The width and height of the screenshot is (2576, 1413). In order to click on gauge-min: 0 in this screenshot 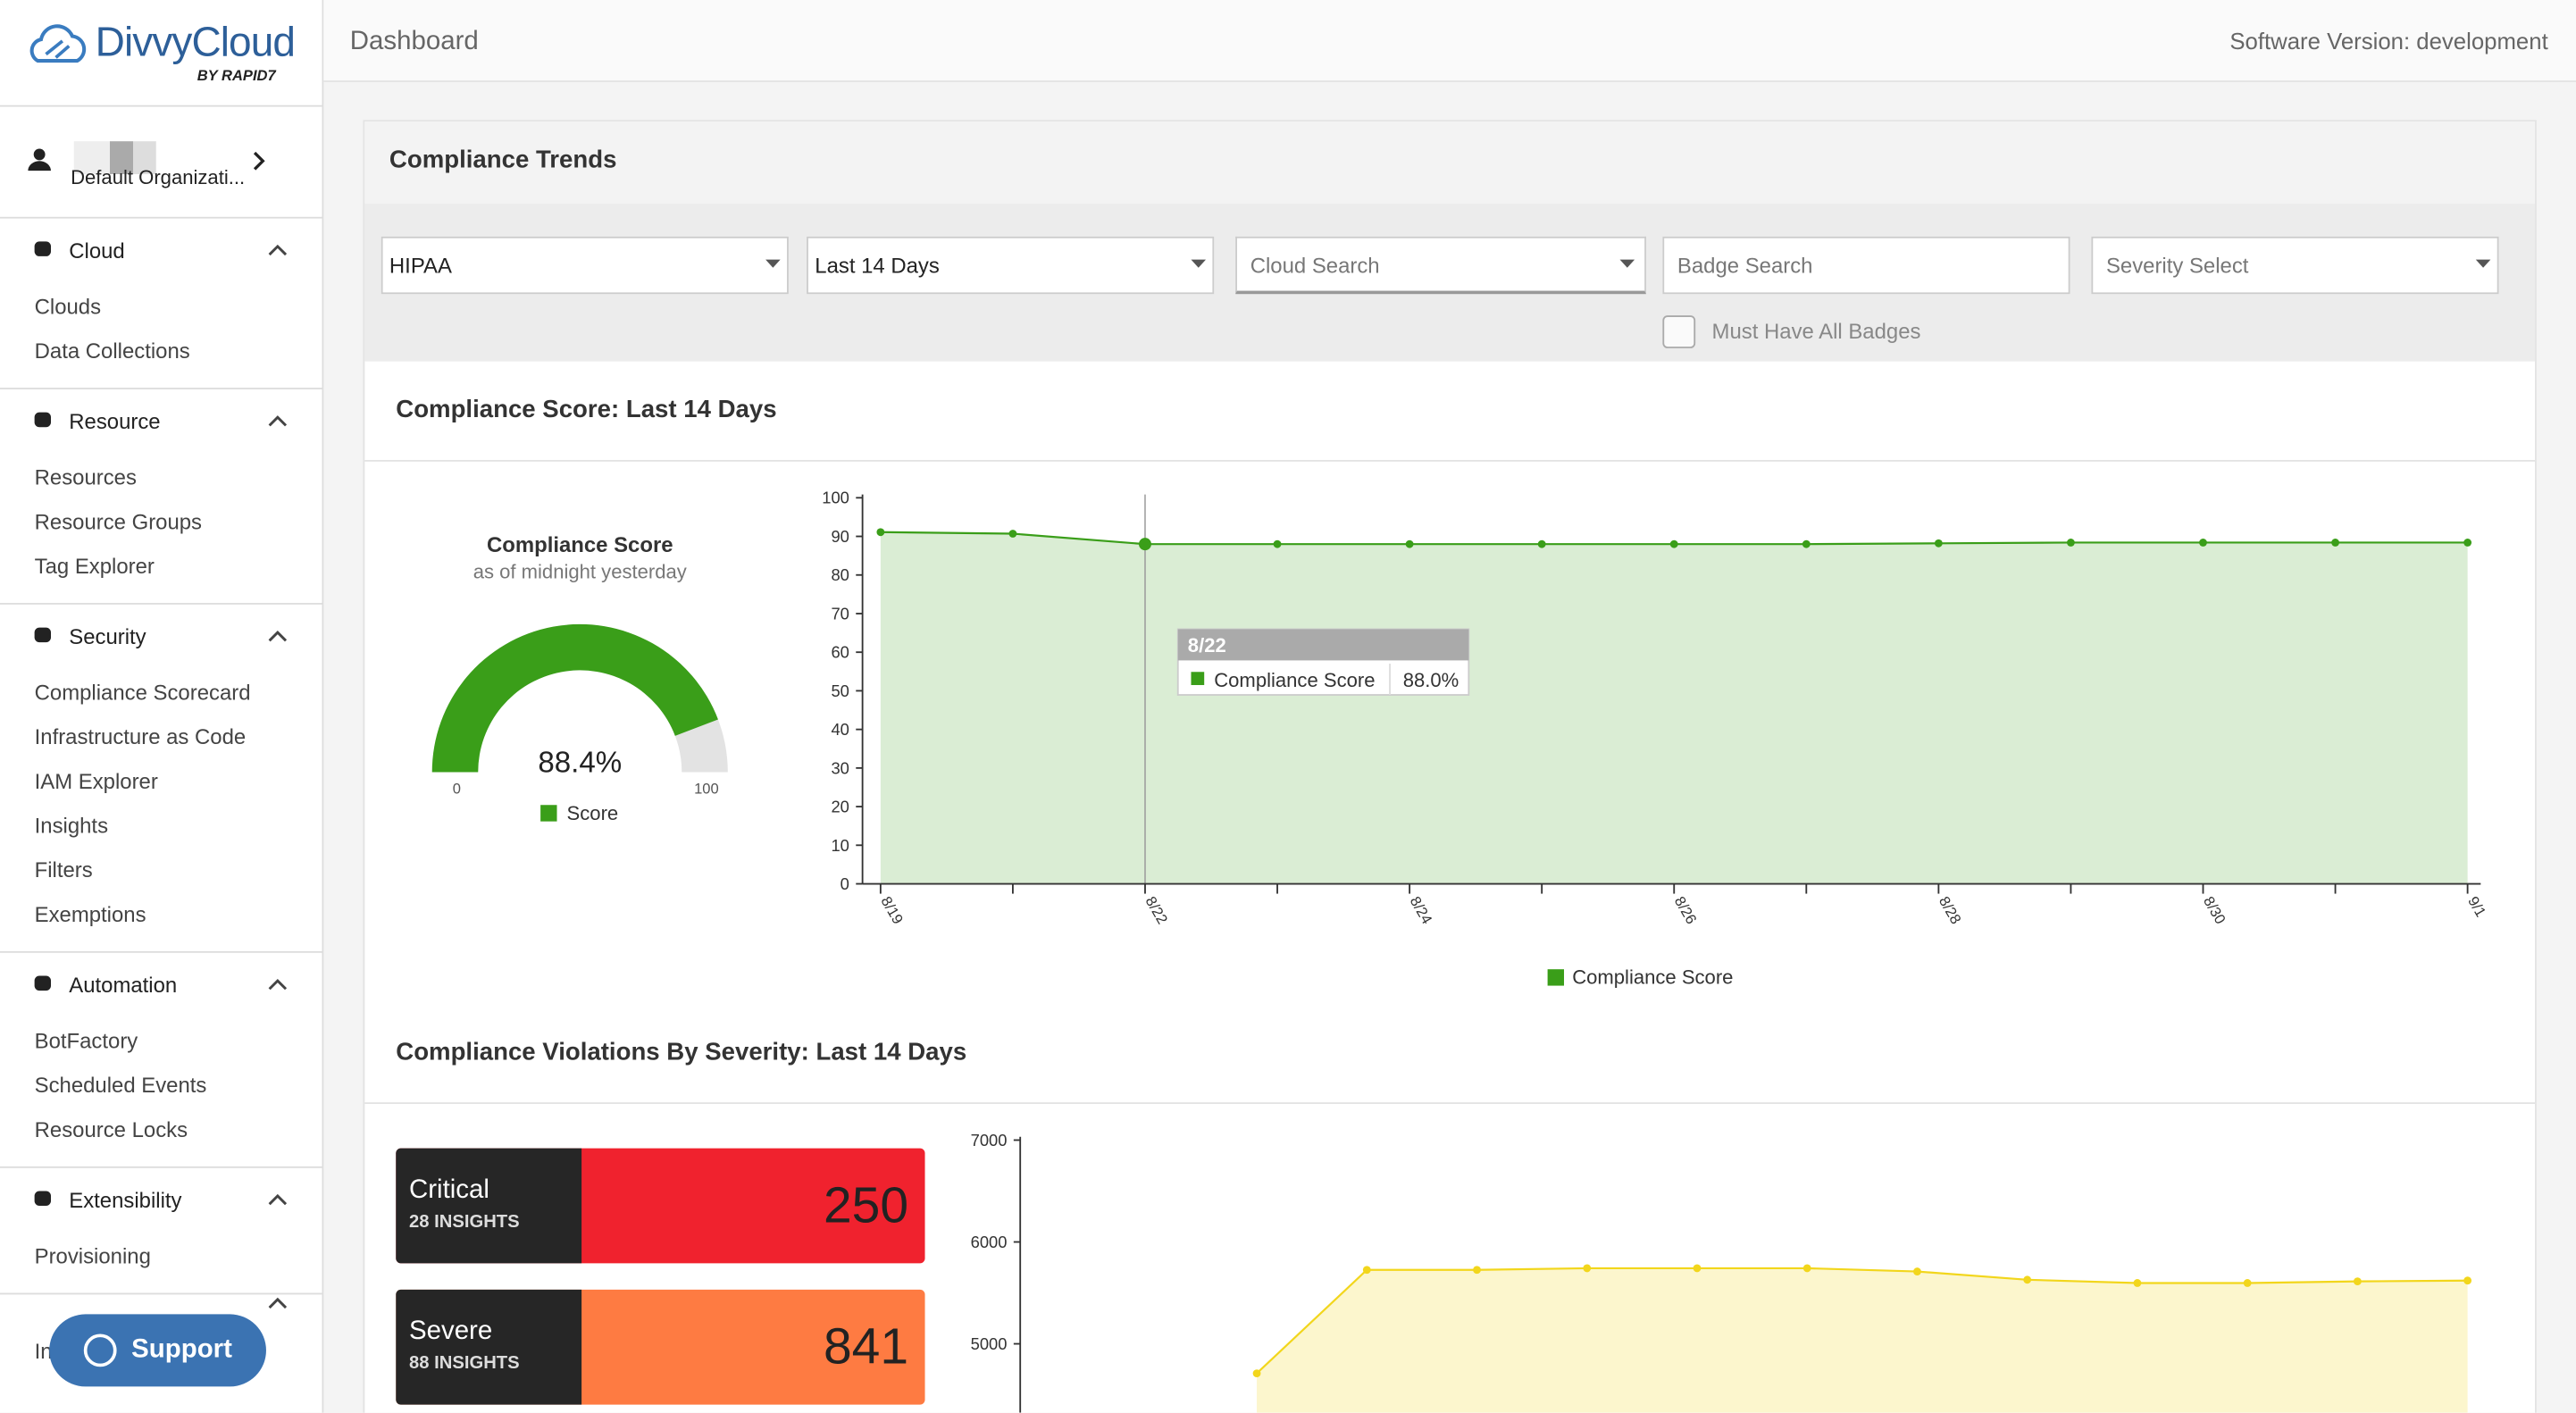, I will do `click(457, 788)`.